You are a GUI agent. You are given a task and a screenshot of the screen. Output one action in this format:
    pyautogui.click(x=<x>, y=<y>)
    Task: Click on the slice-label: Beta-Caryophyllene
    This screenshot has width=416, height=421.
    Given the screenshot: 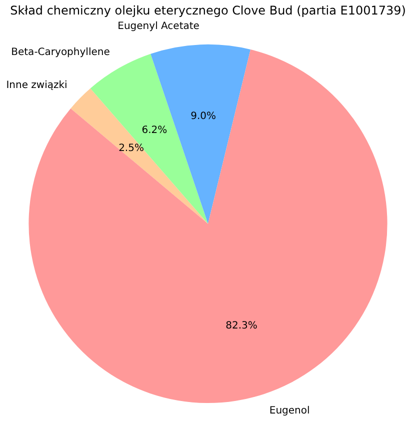 What is the action you would take?
    pyautogui.click(x=60, y=52)
    